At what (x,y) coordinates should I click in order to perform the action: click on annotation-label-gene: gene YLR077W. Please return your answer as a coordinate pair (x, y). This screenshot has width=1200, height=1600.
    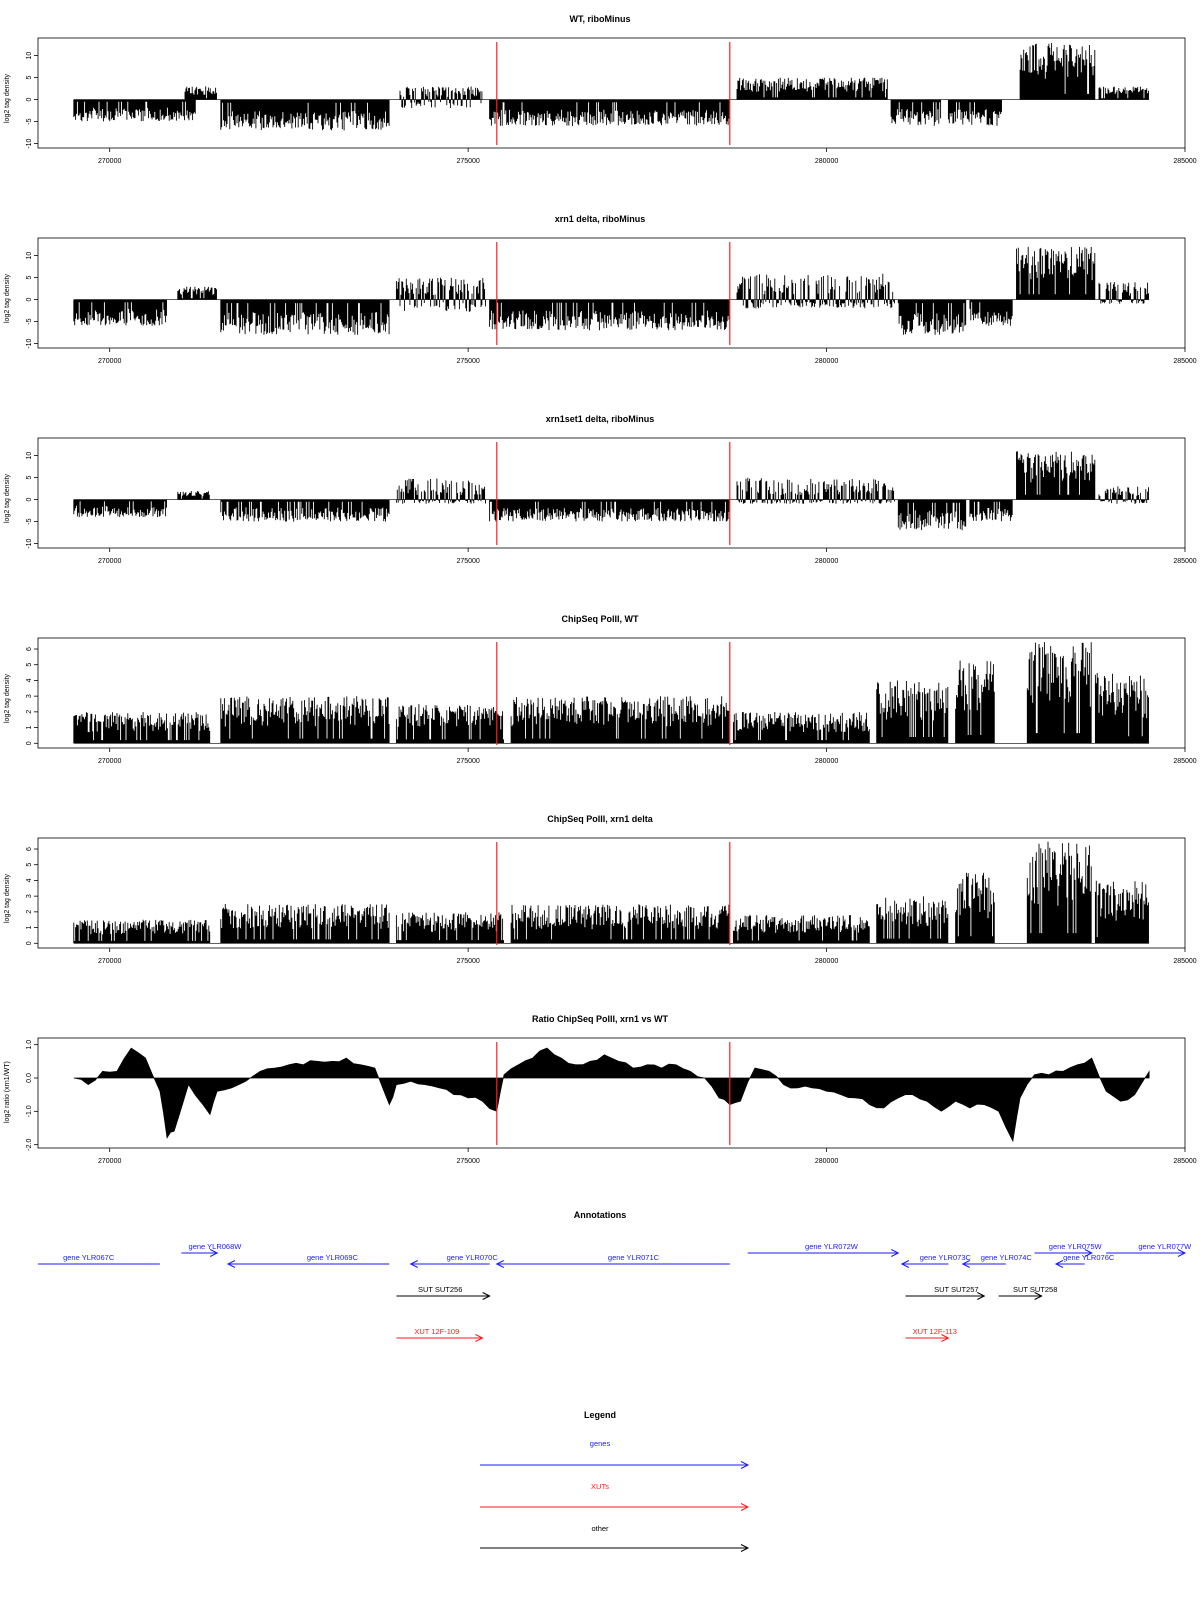
    Looking at the image, I should click on (1165, 1246).